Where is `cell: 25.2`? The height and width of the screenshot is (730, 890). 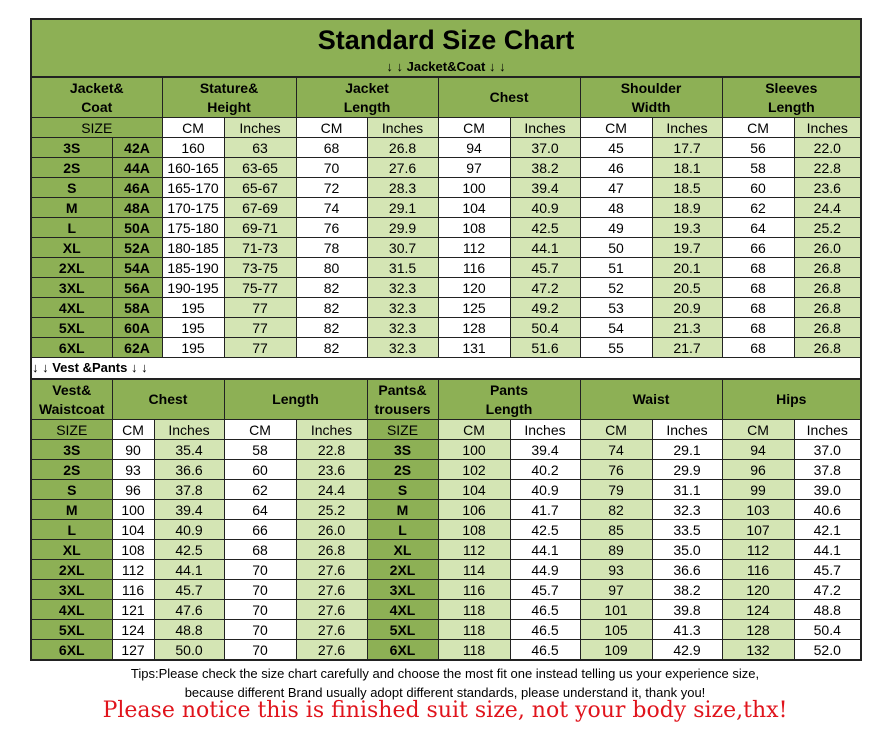 cell: 25.2 is located at coordinates (827, 227).